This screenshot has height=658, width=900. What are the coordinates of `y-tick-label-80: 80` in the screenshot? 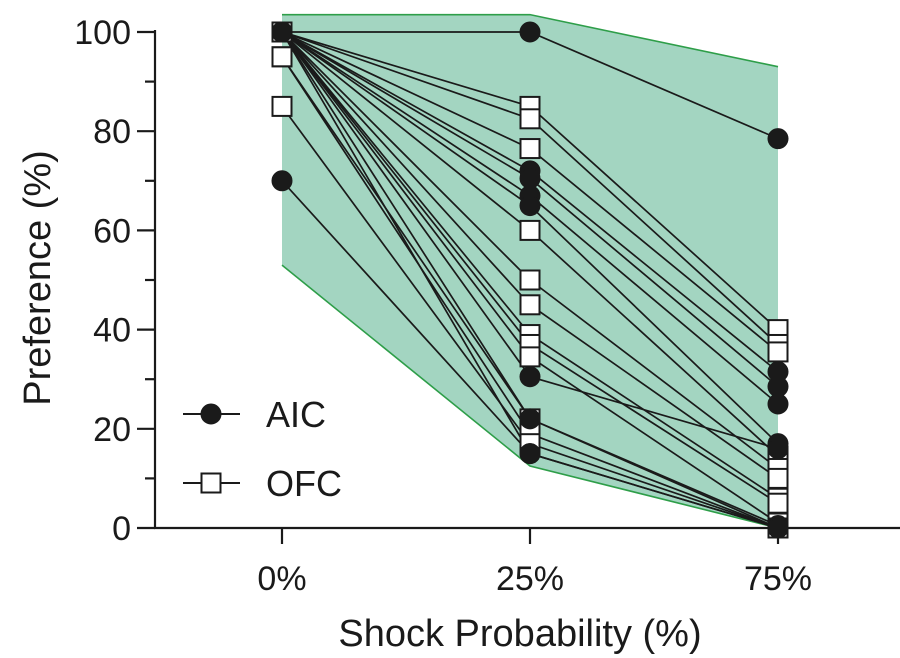 It's located at (112, 132).